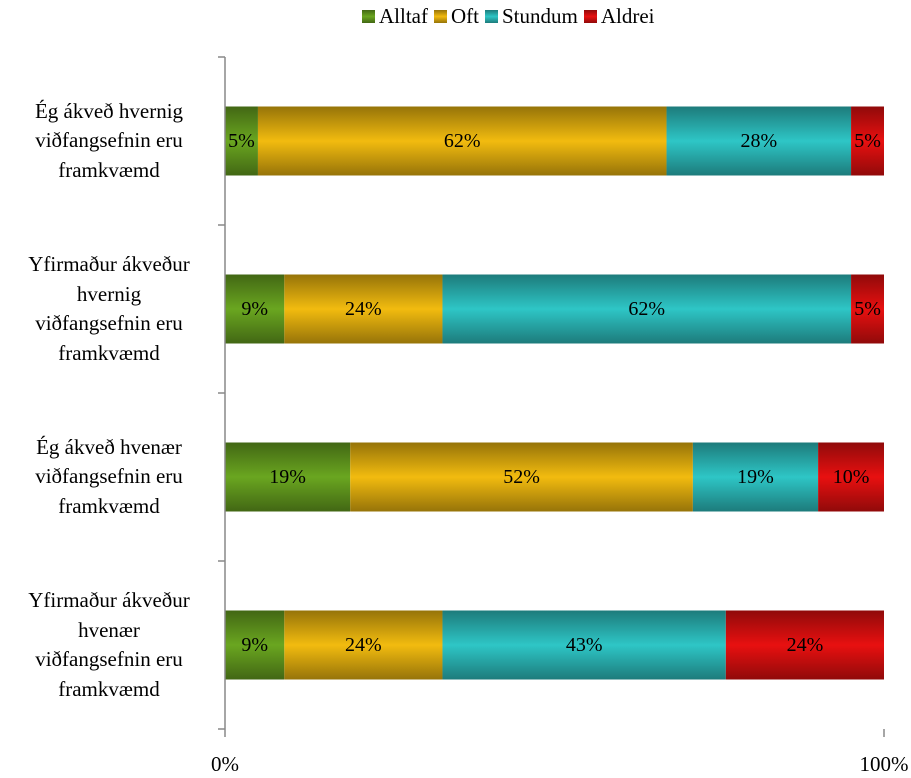 Image resolution: width=911 pixels, height=778 pixels. I want to click on legend-item-stundum: Stundum, so click(531, 16).